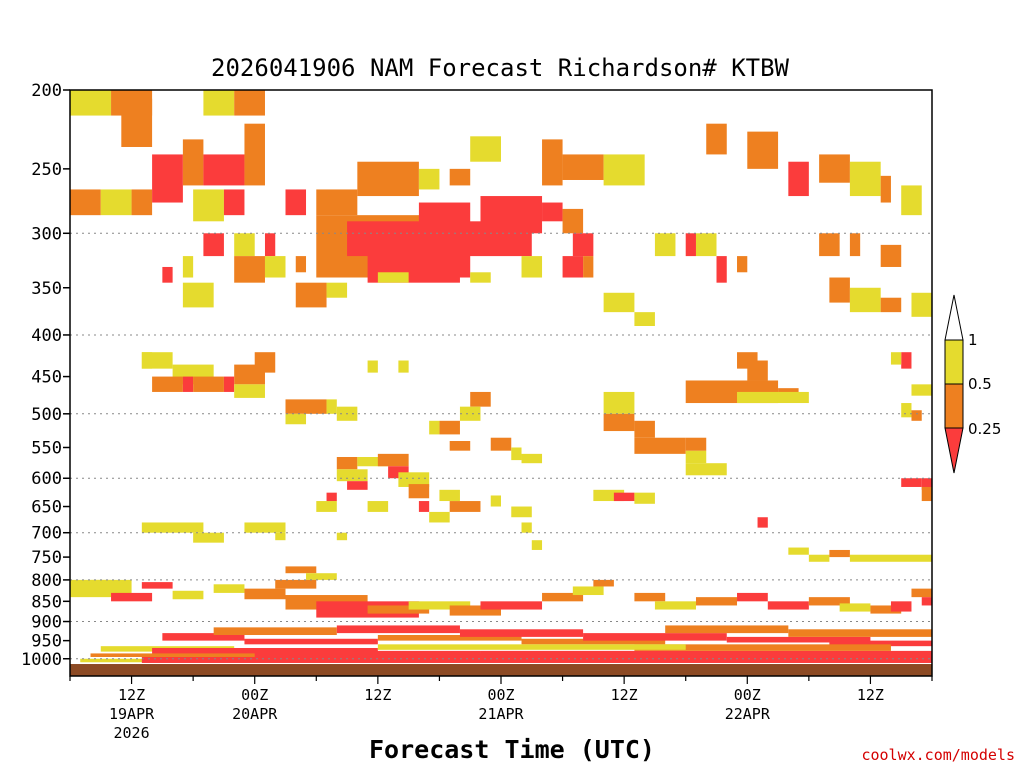 The width and height of the screenshot is (1024, 768). I want to click on y-tick-label: 800, so click(46, 581).